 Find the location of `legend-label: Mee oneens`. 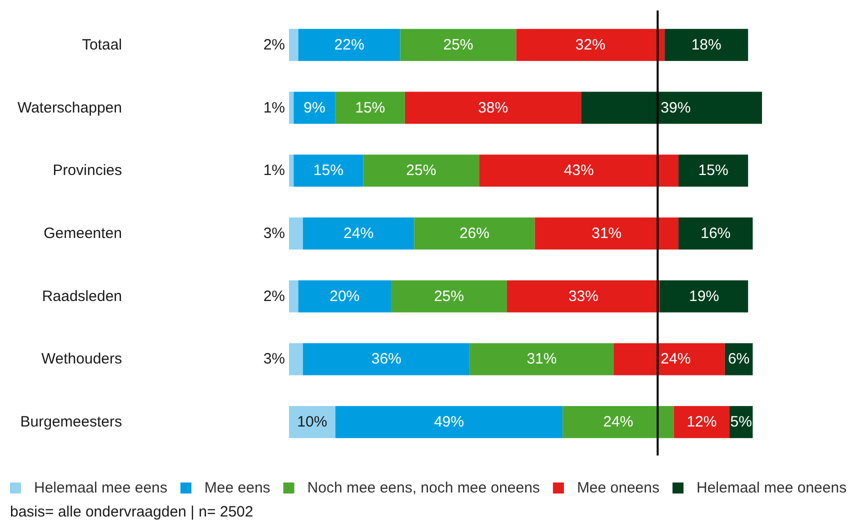

legend-label: Mee oneens is located at coordinates (618, 488).